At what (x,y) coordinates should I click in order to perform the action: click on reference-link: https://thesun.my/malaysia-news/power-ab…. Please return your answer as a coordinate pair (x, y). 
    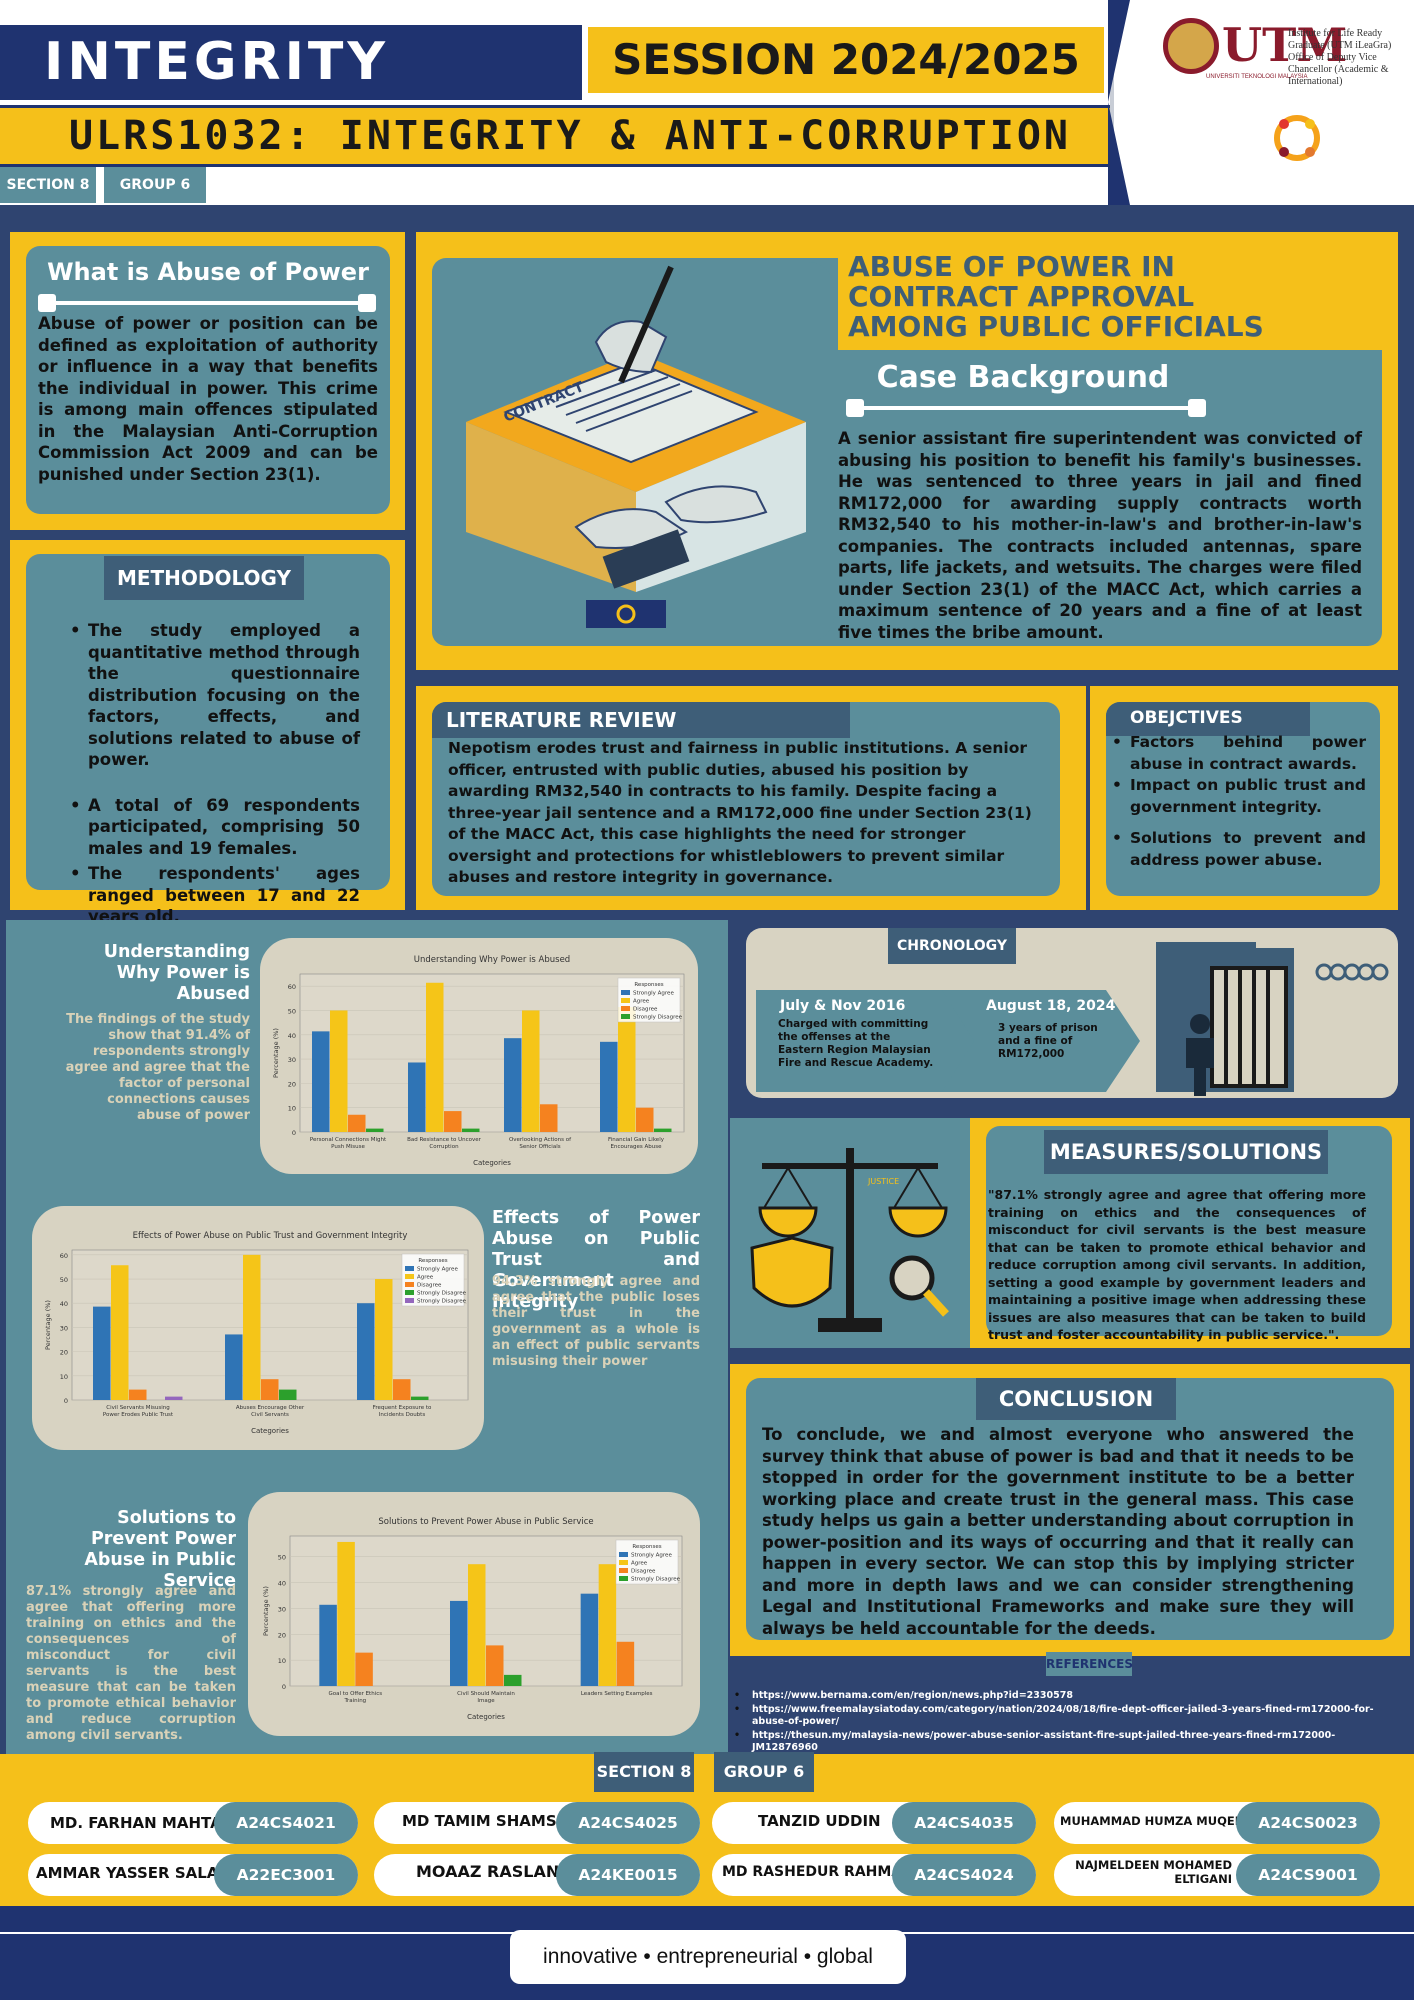
    Looking at the image, I should click on (1066, 1742).